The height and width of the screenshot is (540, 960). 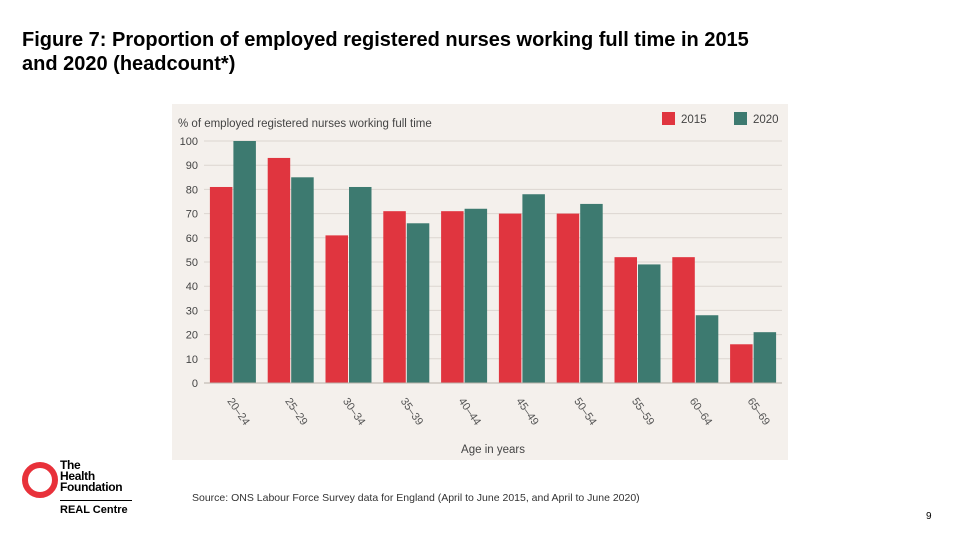 I want to click on x-tick-label: 55–59, so click(x=642, y=412).